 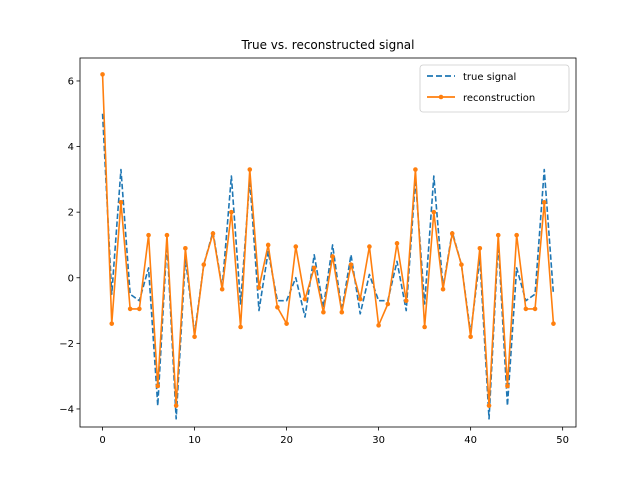 What do you see at coordinates (194, 440) in the screenshot?
I see `x-tick-label: 10` at bounding box center [194, 440].